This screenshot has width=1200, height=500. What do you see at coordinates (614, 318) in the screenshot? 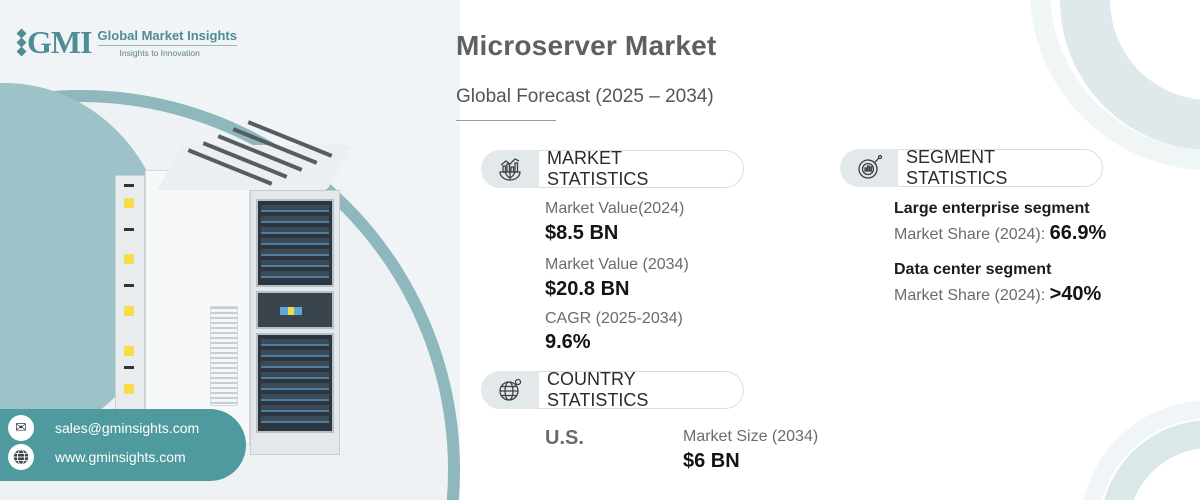
I see `cagr-label: CAGR (2025-2034)` at bounding box center [614, 318].